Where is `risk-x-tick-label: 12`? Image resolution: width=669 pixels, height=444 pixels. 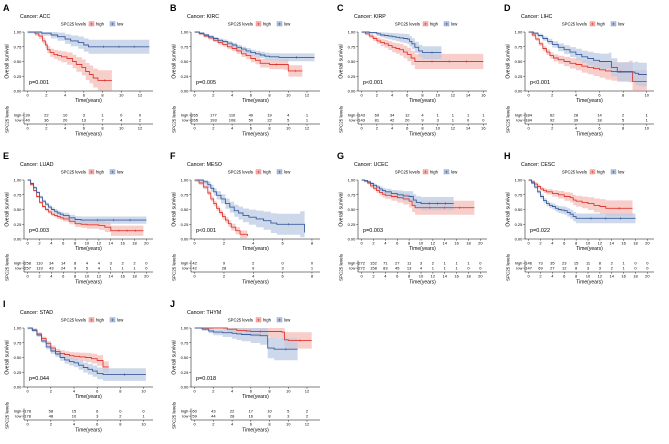 risk-x-tick-label: 12 is located at coordinates (99, 276).